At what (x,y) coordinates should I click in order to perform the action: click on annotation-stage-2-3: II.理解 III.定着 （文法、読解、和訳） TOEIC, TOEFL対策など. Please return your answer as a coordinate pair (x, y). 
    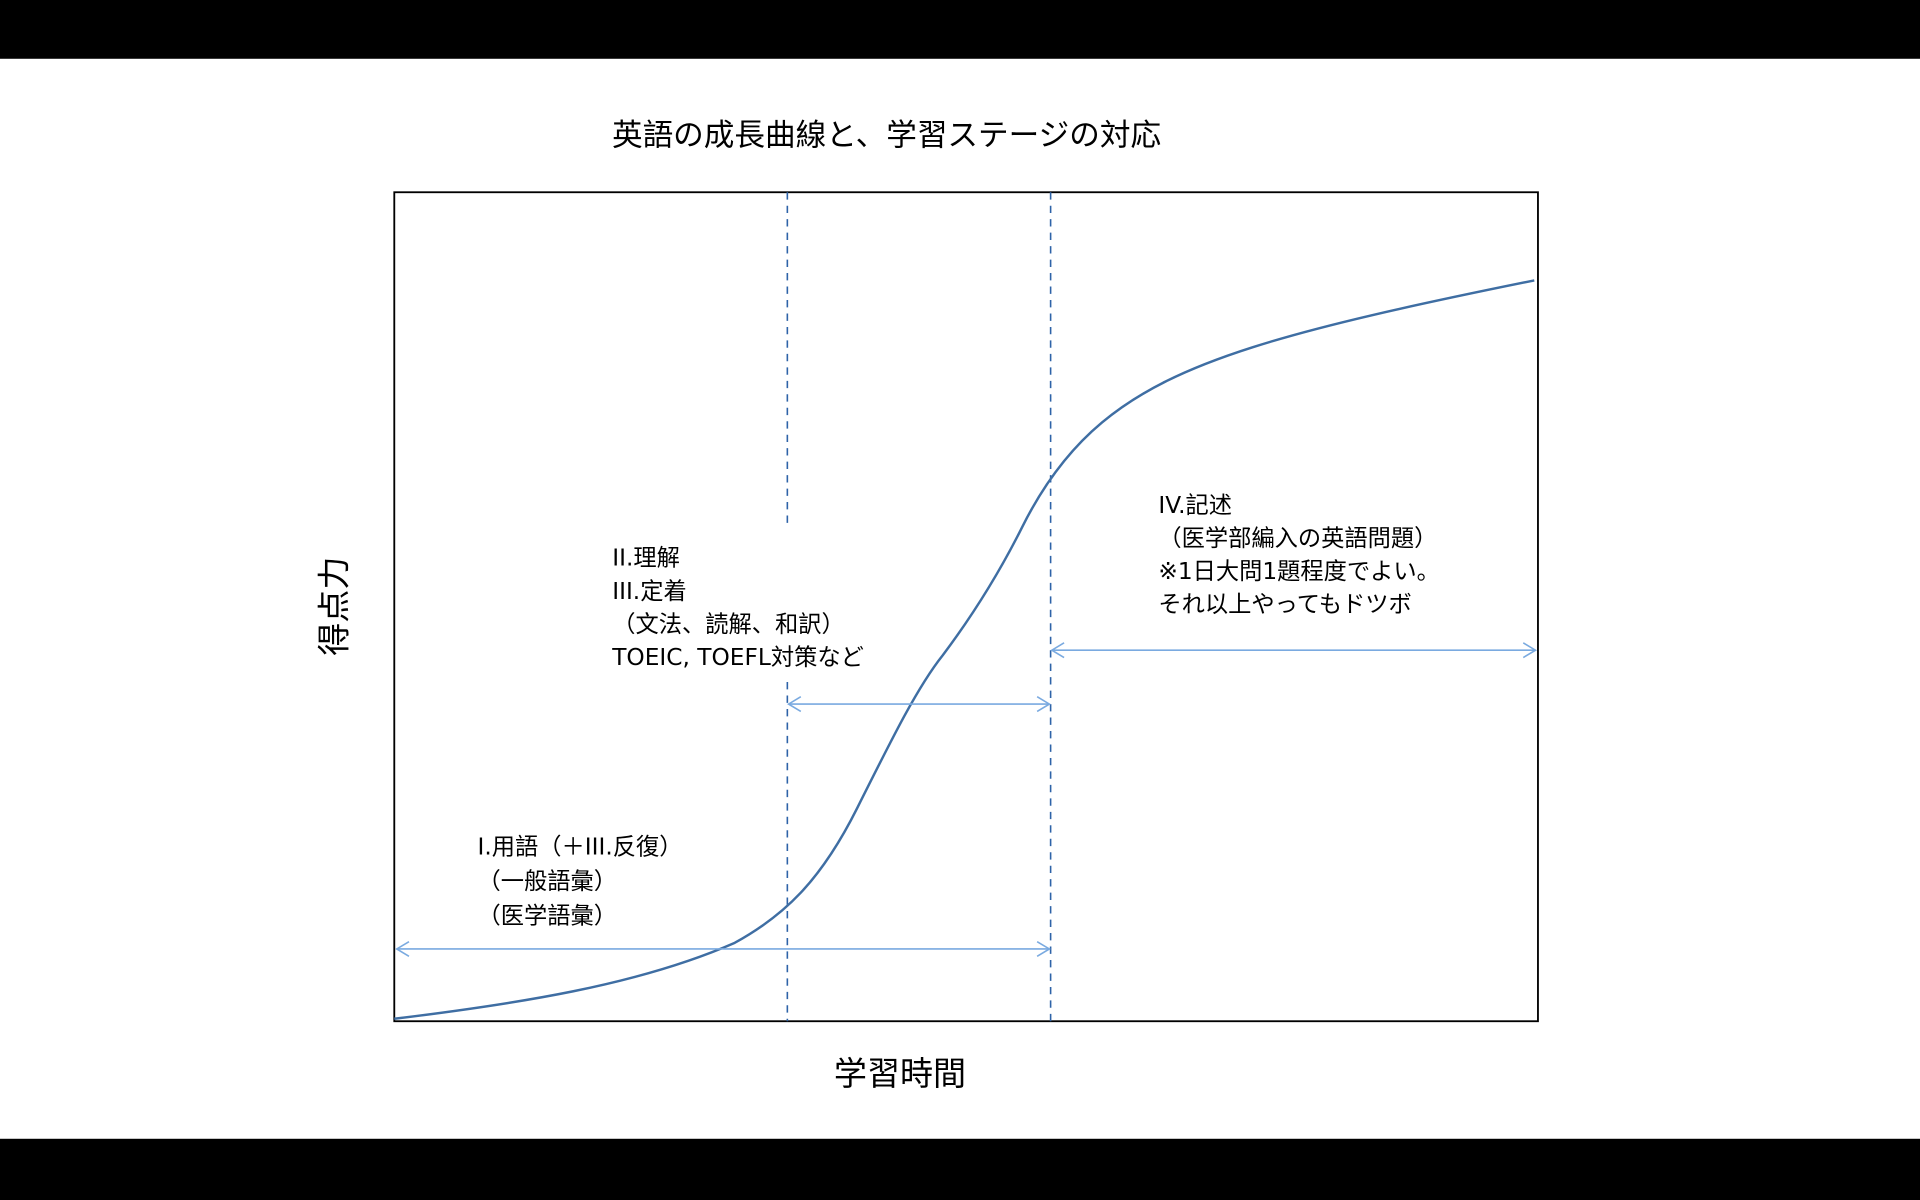
    Looking at the image, I should click on (737, 608).